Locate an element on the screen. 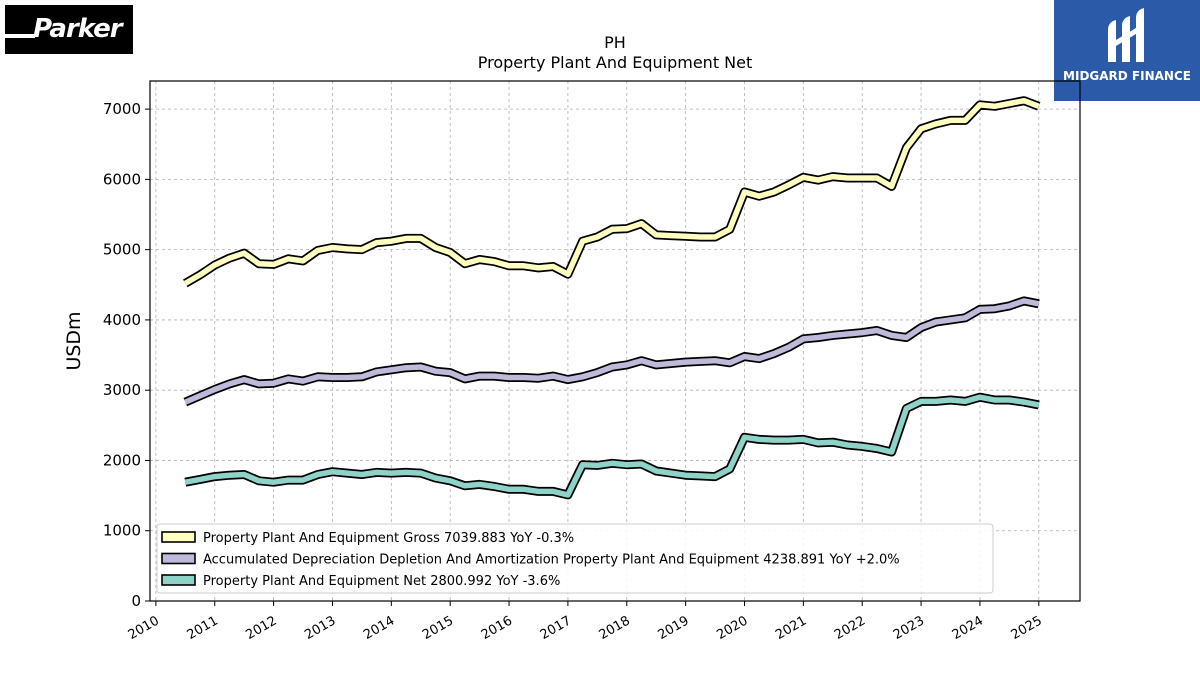 This screenshot has width=1200, height=675. y-tick-label: 4000 is located at coordinates (122, 320).